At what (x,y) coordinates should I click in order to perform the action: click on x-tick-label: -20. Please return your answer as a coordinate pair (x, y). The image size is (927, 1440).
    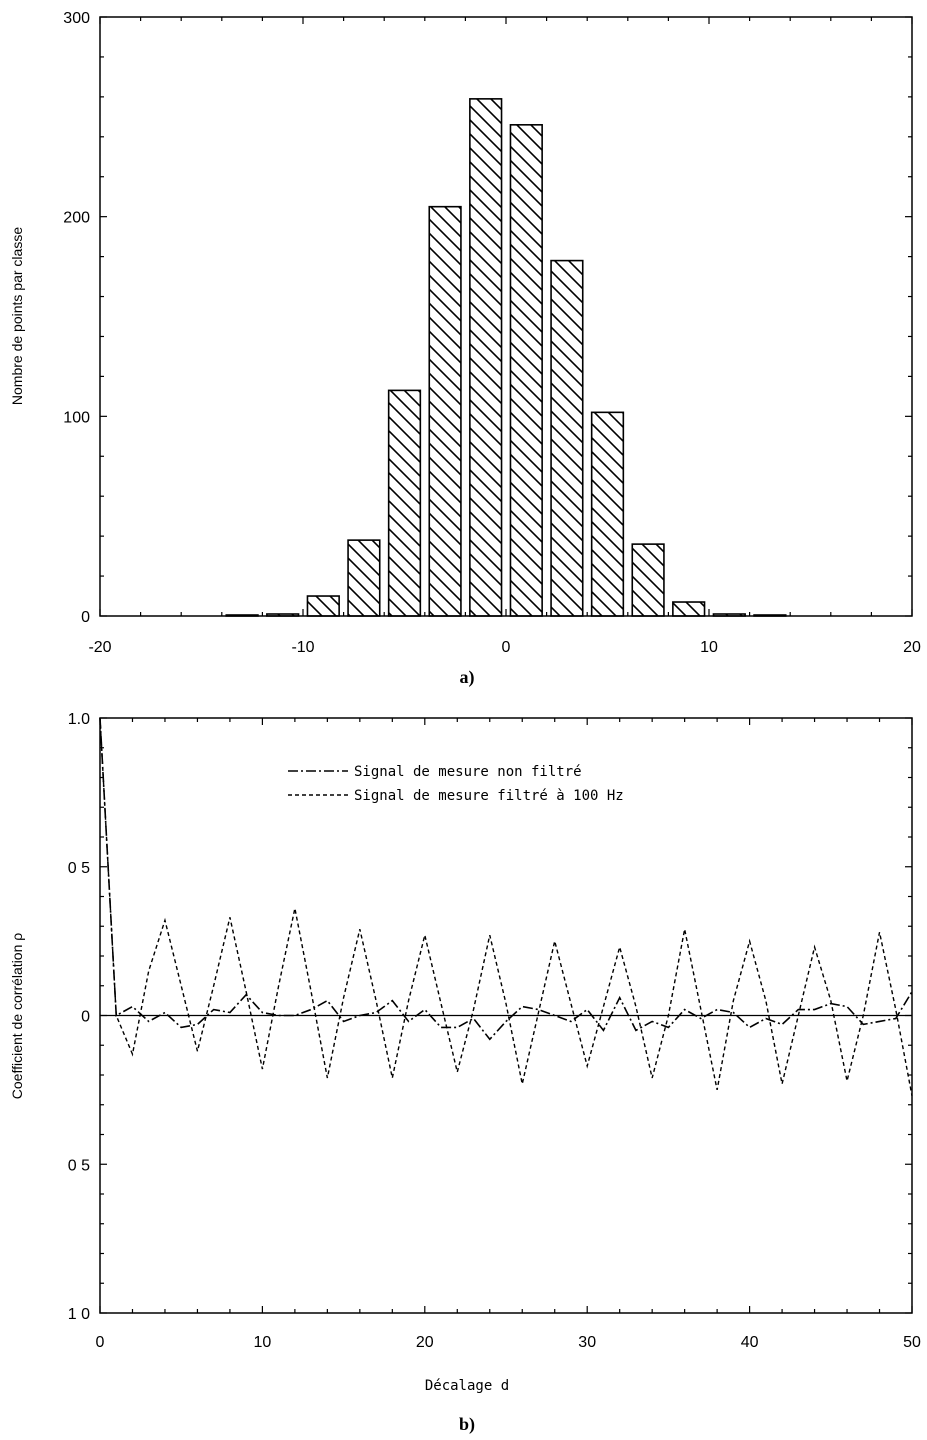
    Looking at the image, I should click on (99, 647).